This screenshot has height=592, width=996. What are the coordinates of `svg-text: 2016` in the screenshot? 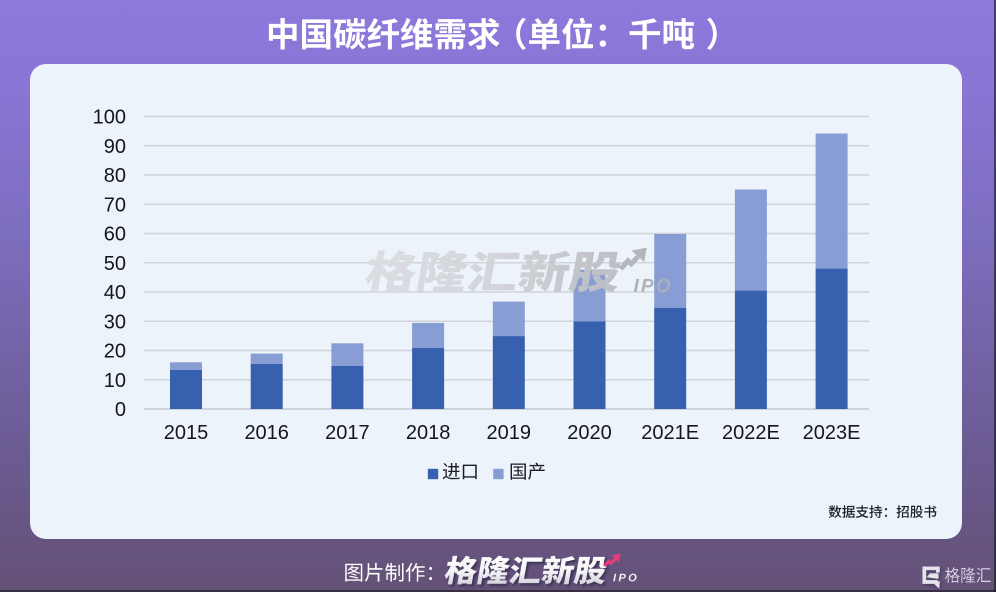 It's located at (266, 433).